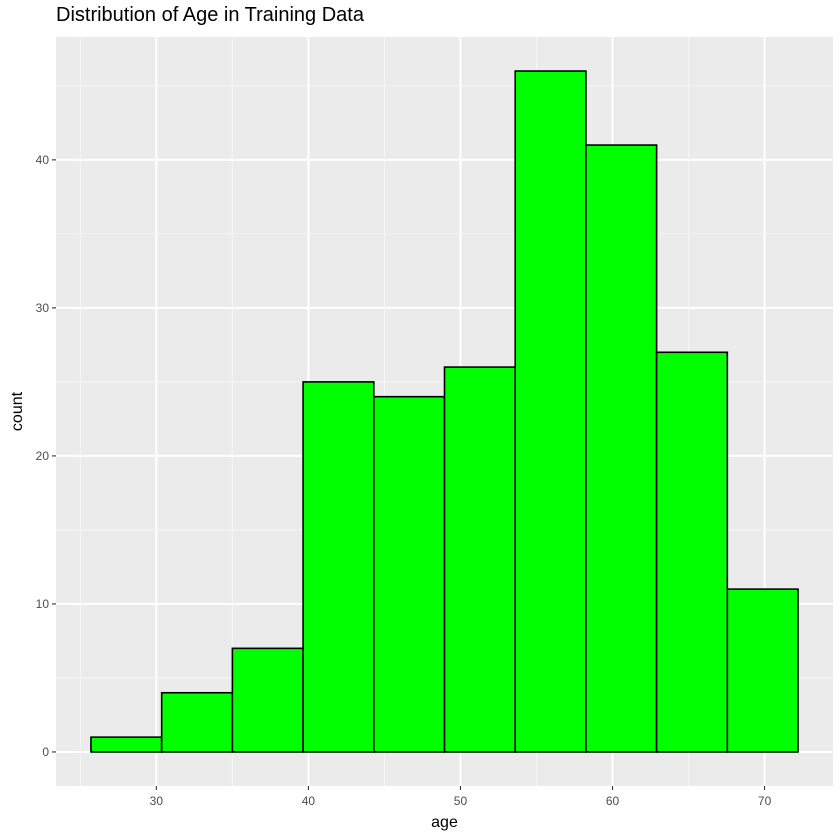  I want to click on x-tick-label: 50, so click(461, 801).